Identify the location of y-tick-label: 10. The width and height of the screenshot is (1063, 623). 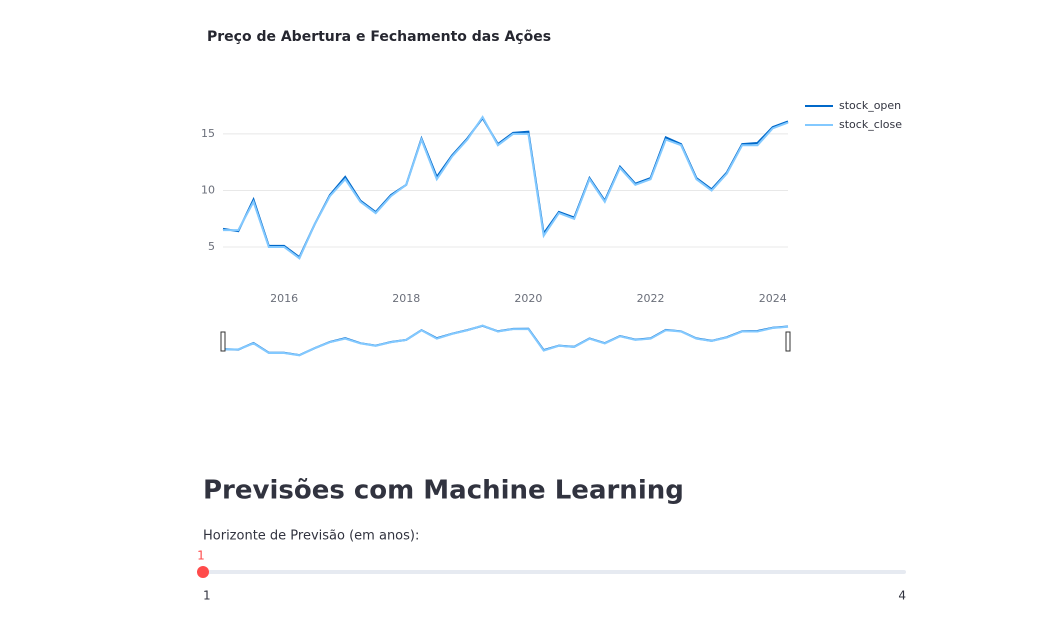
(208, 189).